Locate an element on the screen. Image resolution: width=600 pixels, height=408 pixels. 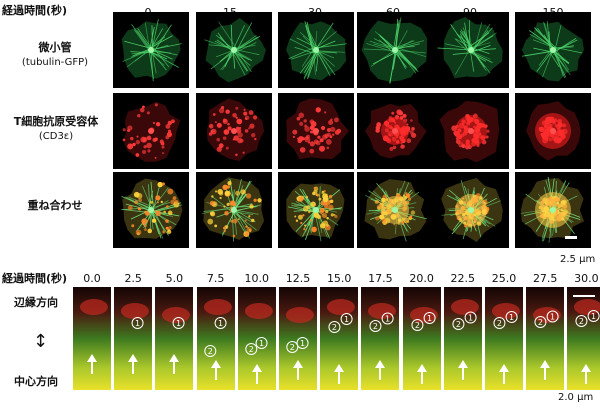
up-down-arrow-icon: ↕ is located at coordinates (41, 341).